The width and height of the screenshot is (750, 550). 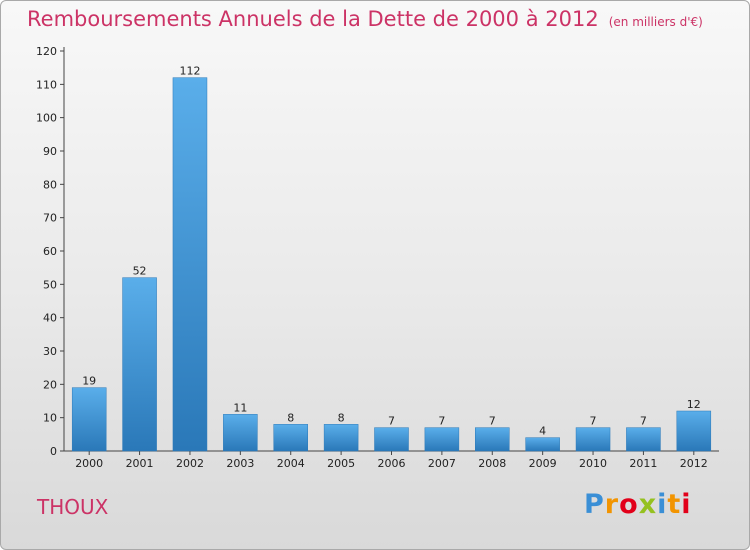 What do you see at coordinates (46, 118) in the screenshot?
I see `y-tick-label: 100` at bounding box center [46, 118].